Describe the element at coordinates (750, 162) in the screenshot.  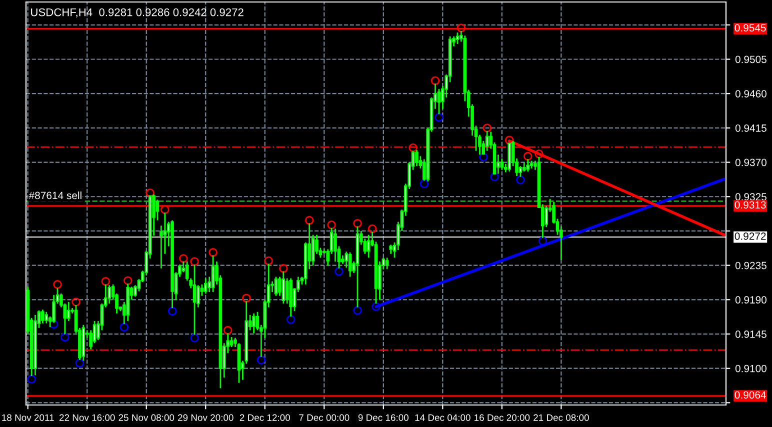
I see `y-tick-label: 0.9370` at that location.